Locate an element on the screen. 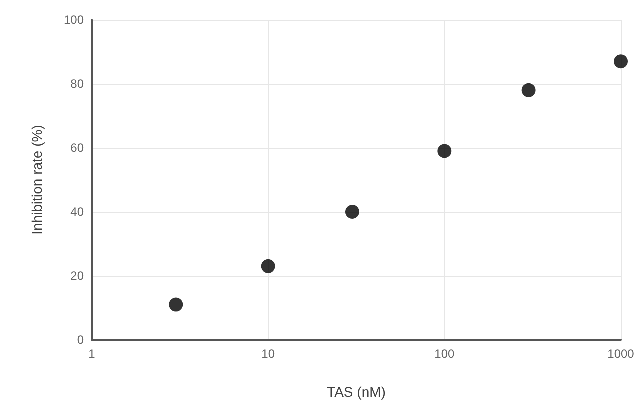 Image resolution: width=641 pixels, height=414 pixels. y-axis-title: Inhibition rate (%) is located at coordinates (37, 180).